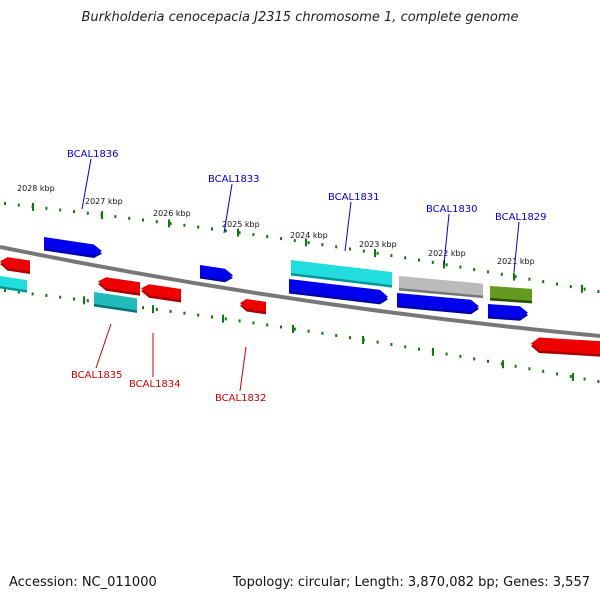 This screenshot has height=600, width=600. I want to click on tick-label: 2023 kbp, so click(378, 244).